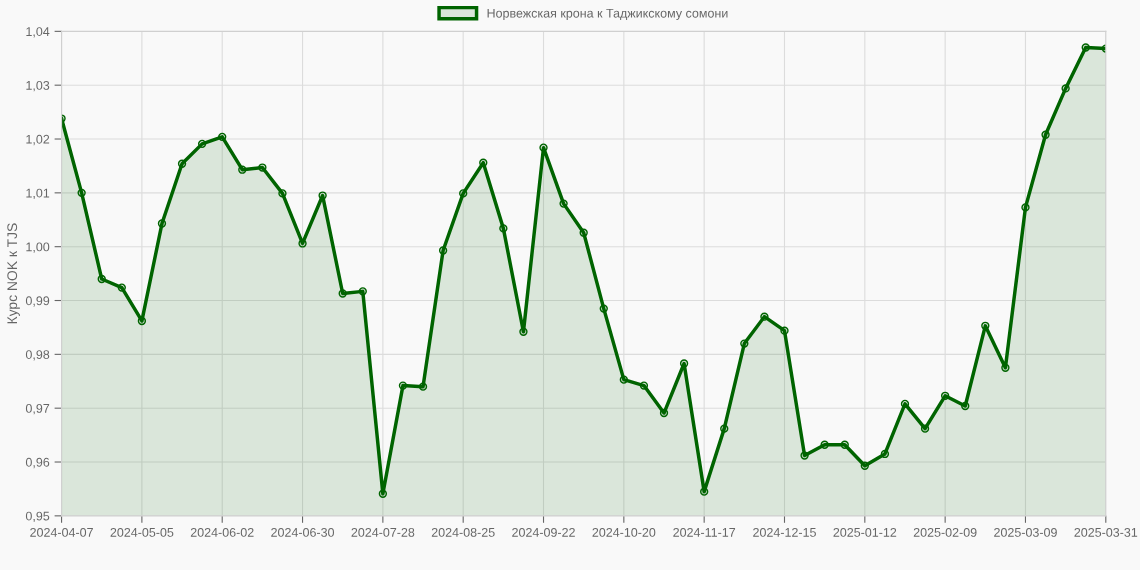 Image resolution: width=1140 pixels, height=570 pixels. I want to click on y-tick-label: 0,99, so click(37, 301).